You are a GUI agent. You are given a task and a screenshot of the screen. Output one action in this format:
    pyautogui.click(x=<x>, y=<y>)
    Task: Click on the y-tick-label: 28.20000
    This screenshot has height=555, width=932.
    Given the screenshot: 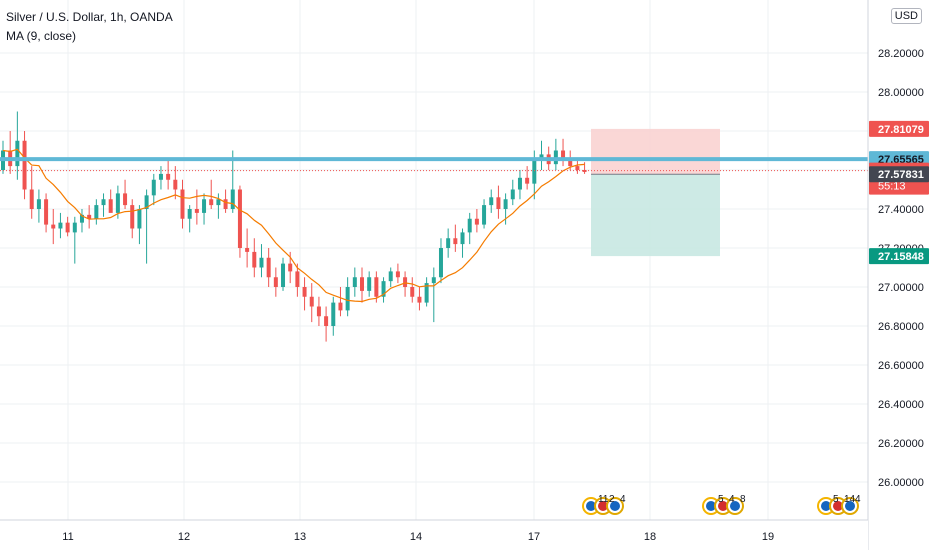 What is the action you would take?
    pyautogui.click(x=901, y=54)
    